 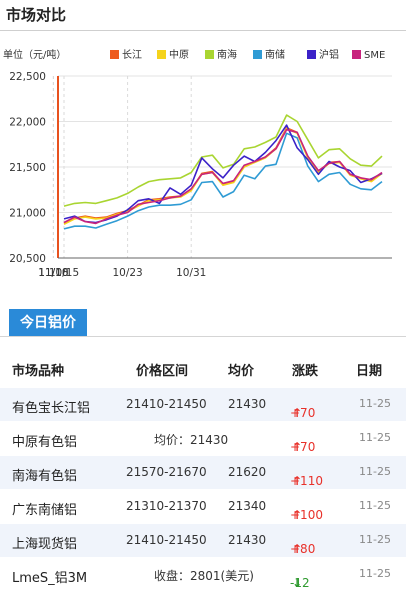 I want to click on market-name: 有色宝长江铝, so click(x=51, y=408).